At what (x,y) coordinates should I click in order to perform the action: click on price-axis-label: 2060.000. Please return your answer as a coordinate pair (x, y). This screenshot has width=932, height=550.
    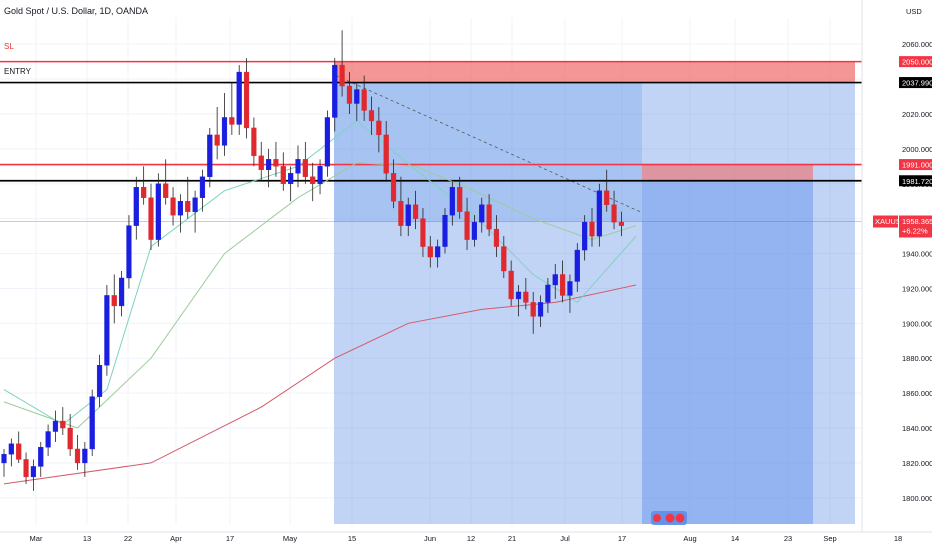
    Looking at the image, I should click on (917, 44).